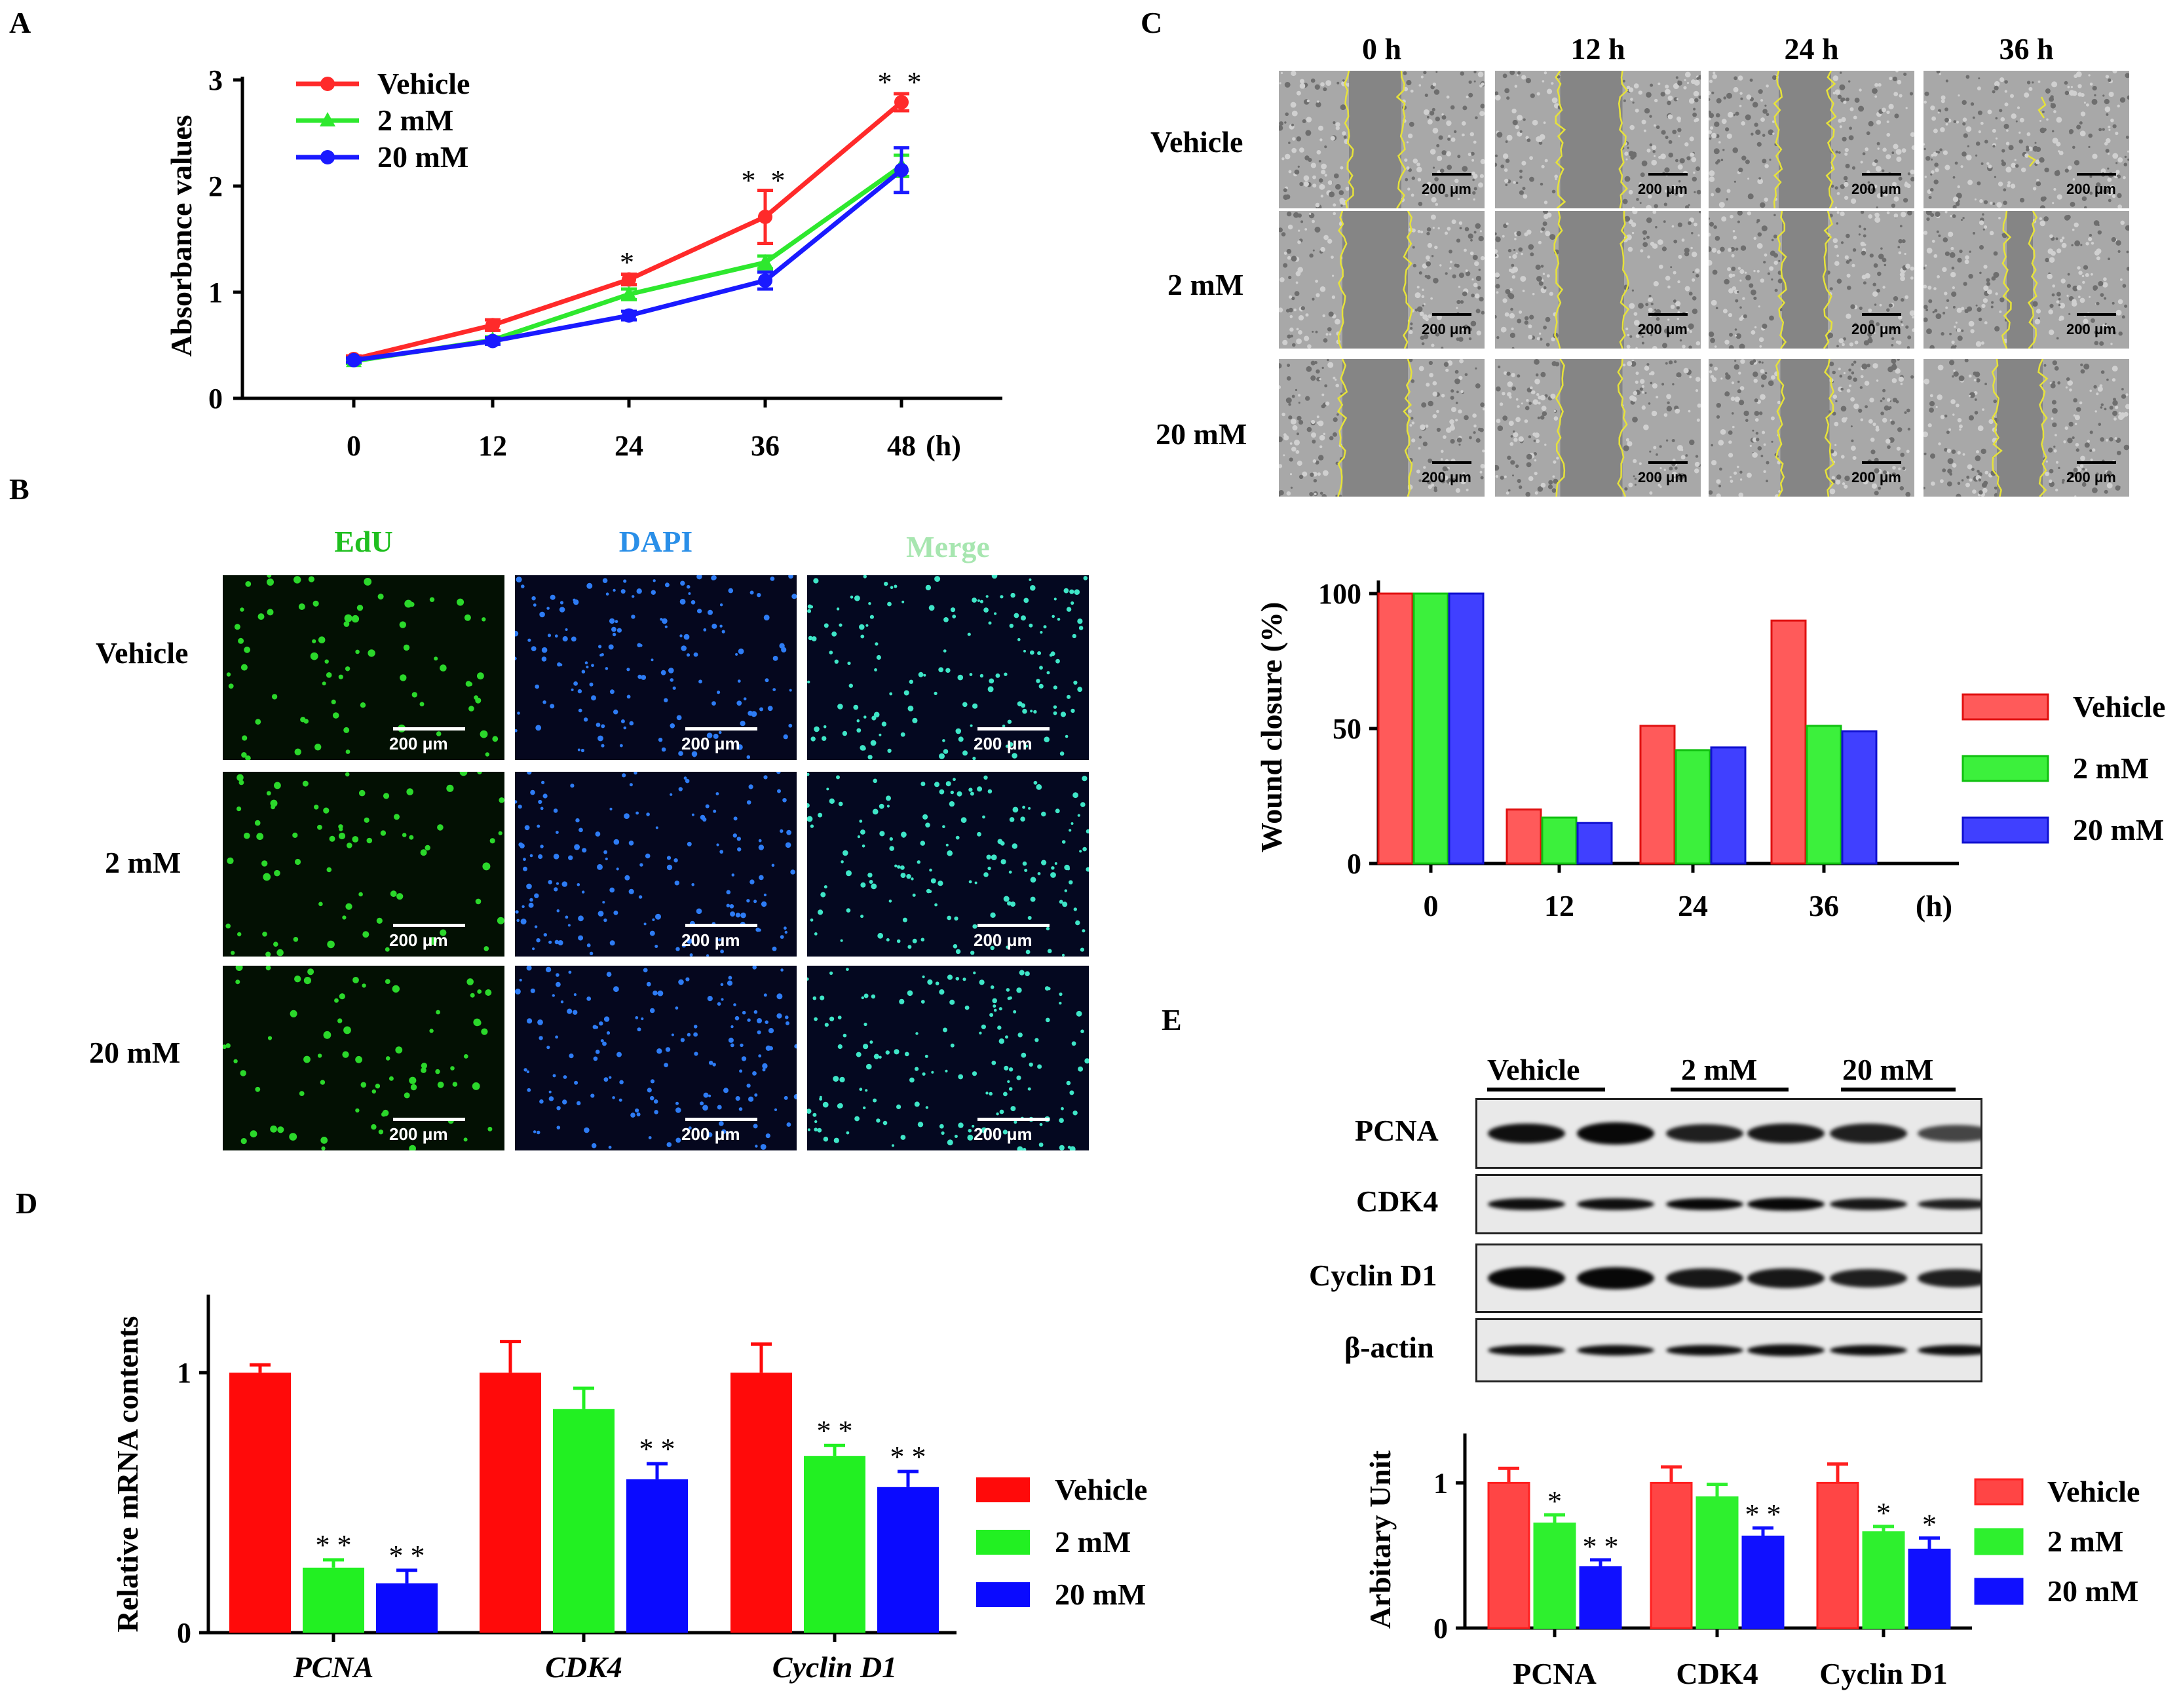  I want to click on chartE2-significance-mark: *, so click(1554, 1501).